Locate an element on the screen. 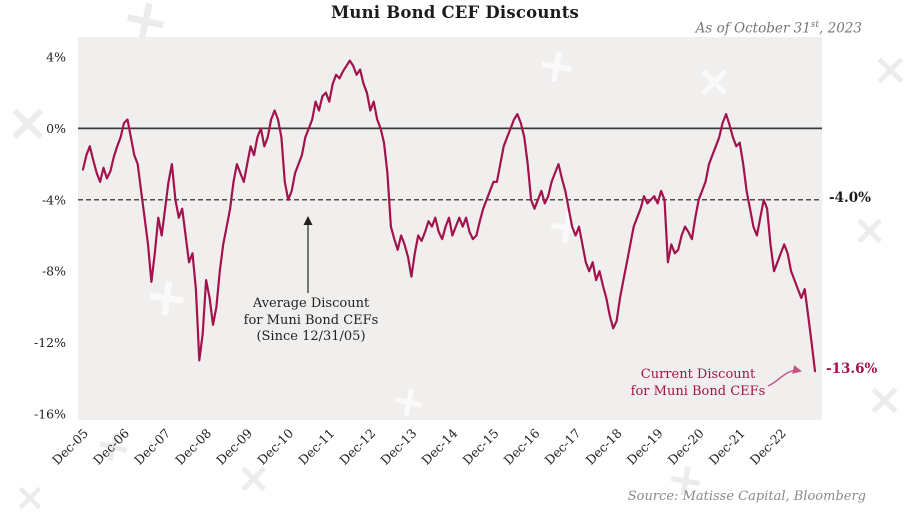 Image resolution: width=910 pixels, height=529 pixels. as-of-superscript: st is located at coordinates (815, 25).